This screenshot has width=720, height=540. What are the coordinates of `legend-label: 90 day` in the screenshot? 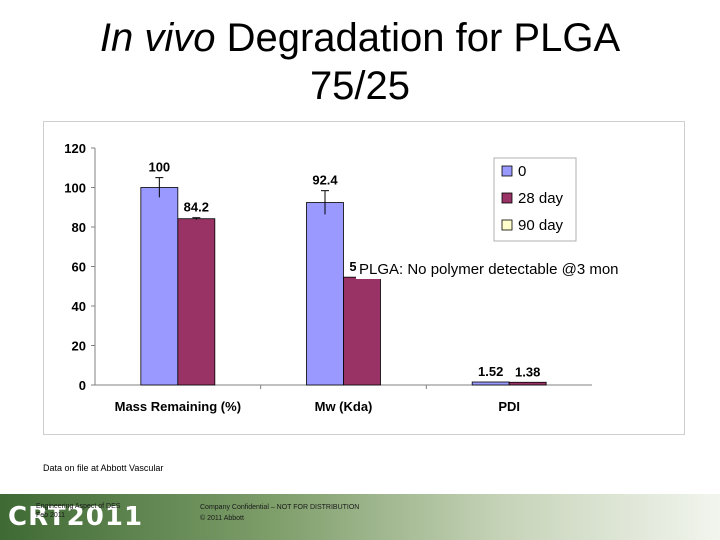 It's located at (541, 225).